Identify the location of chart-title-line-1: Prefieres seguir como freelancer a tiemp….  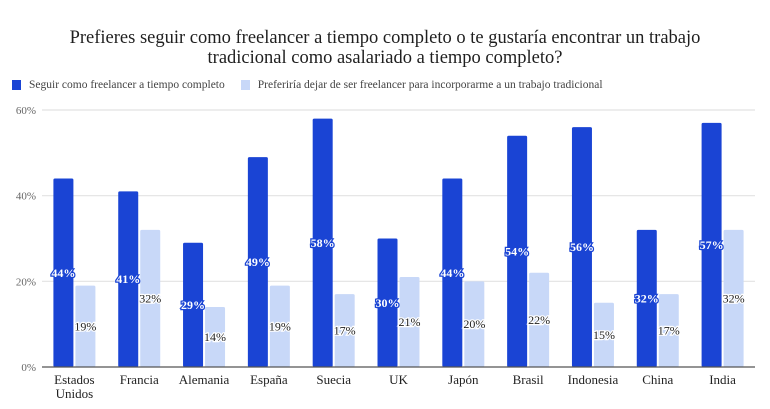
(385, 38).